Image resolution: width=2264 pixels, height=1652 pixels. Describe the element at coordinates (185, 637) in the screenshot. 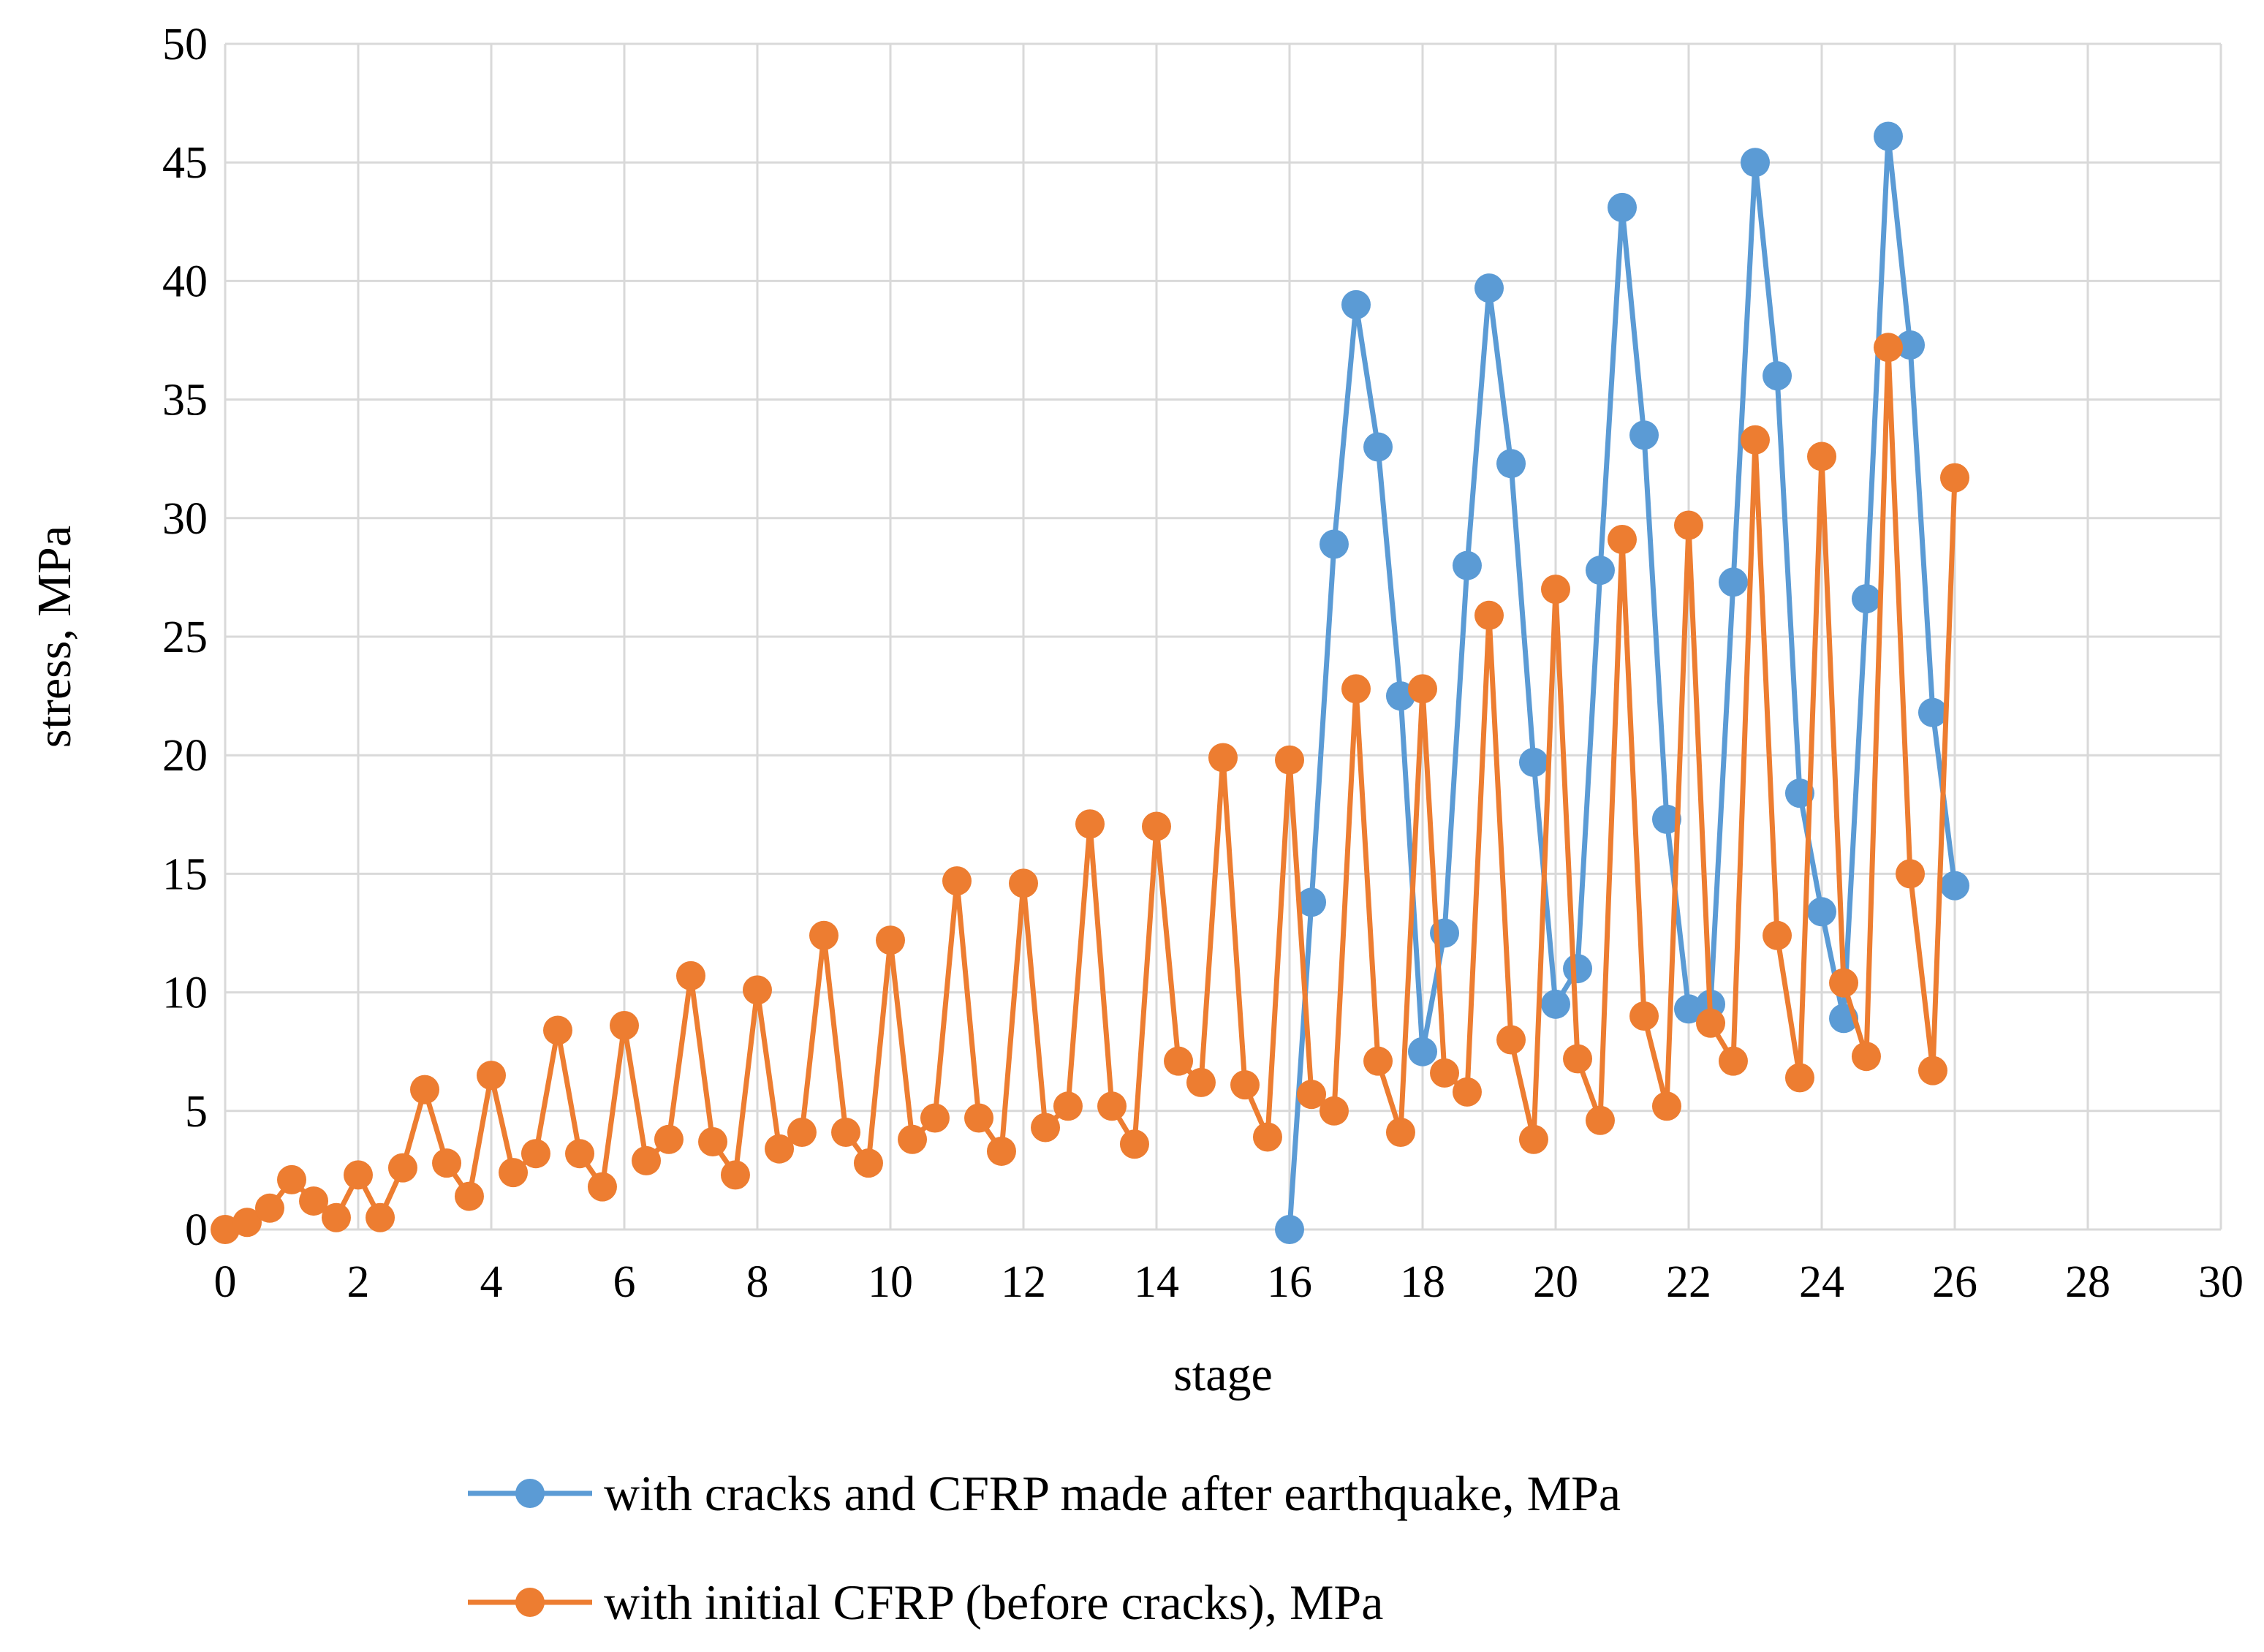

I see `y-tick-label: 25` at that location.